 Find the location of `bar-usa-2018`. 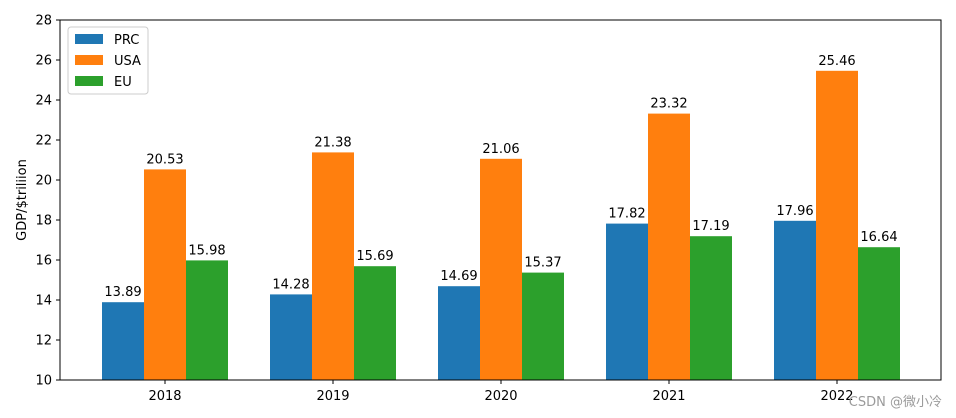

bar-usa-2018 is located at coordinates (165, 274).